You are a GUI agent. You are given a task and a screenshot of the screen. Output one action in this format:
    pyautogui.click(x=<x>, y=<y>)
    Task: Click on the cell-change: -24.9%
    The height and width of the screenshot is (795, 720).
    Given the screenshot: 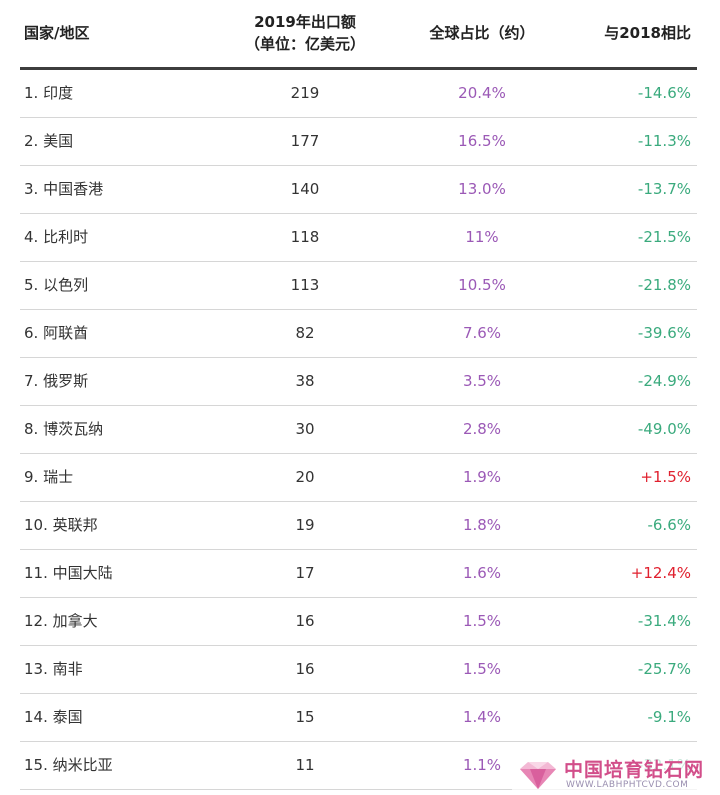 What is the action you would take?
    pyautogui.click(x=664, y=381)
    